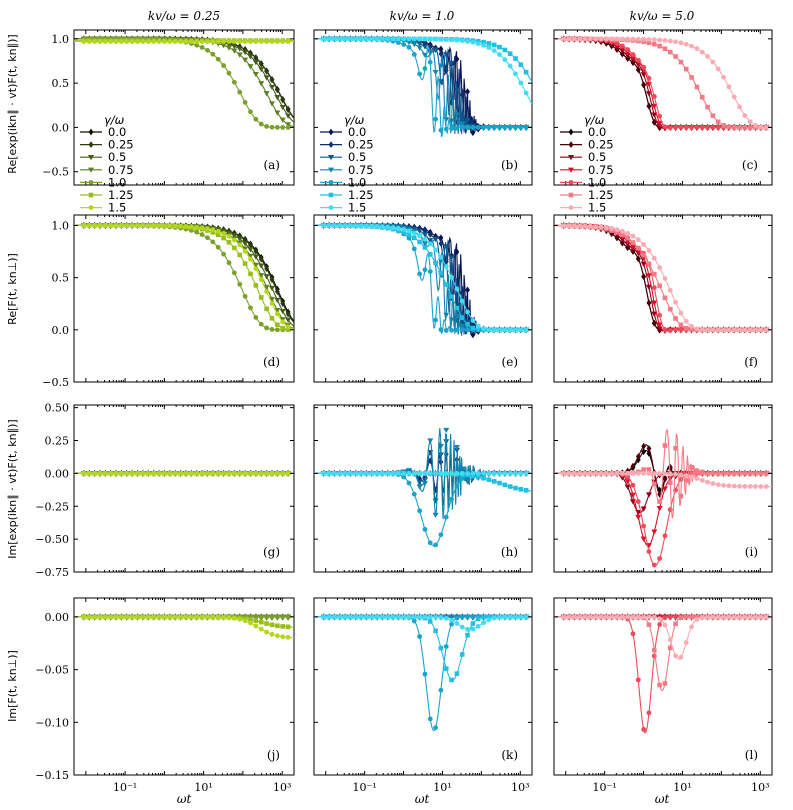 This screenshot has height=810, width=793. What do you see at coordinates (273, 755) in the screenshot?
I see `panel-tag: (j)` at bounding box center [273, 755].